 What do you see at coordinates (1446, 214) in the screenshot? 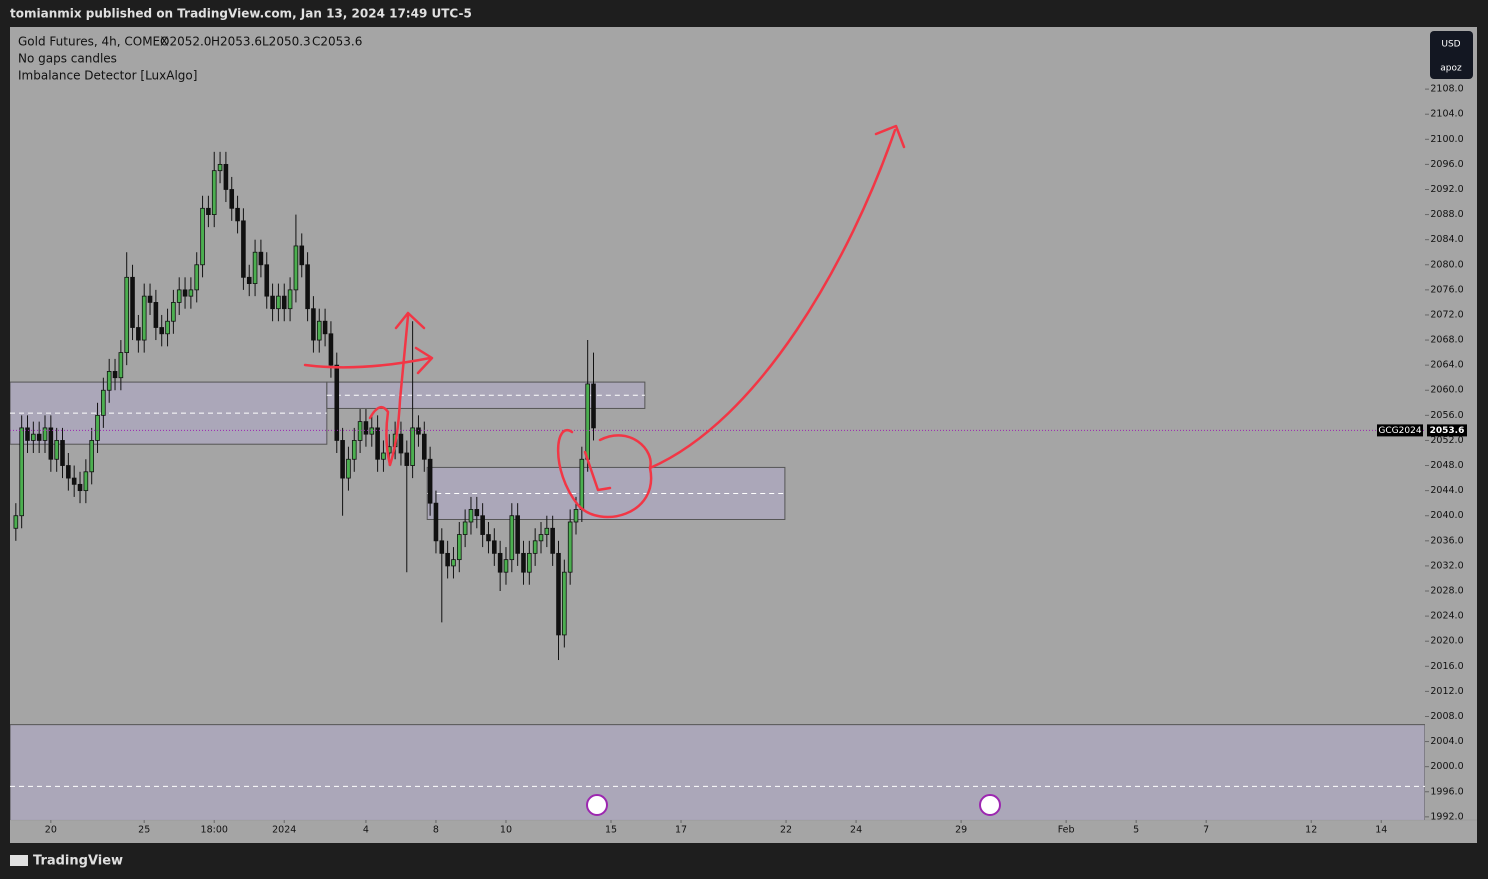
I see `y-tick-label: 2088.0` at bounding box center [1446, 214].